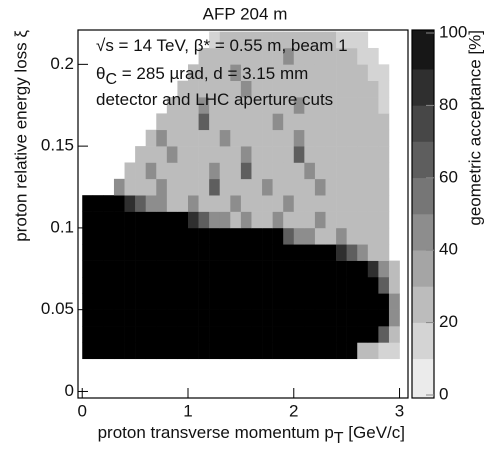 Image resolution: width=490 pixels, height=449 pixels. What do you see at coordinates (448, 104) in the screenshot?
I see `colorbar-tick-label: 80` at bounding box center [448, 104].